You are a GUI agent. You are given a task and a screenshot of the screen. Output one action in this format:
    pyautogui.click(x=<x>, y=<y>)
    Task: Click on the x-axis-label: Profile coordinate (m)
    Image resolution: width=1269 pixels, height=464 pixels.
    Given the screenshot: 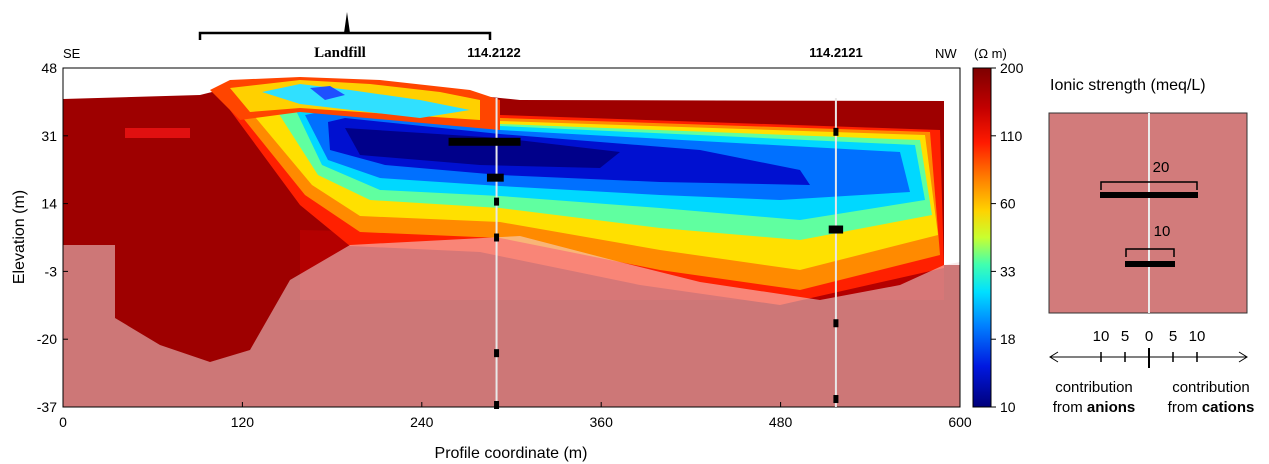 What is the action you would take?
    pyautogui.click(x=511, y=453)
    